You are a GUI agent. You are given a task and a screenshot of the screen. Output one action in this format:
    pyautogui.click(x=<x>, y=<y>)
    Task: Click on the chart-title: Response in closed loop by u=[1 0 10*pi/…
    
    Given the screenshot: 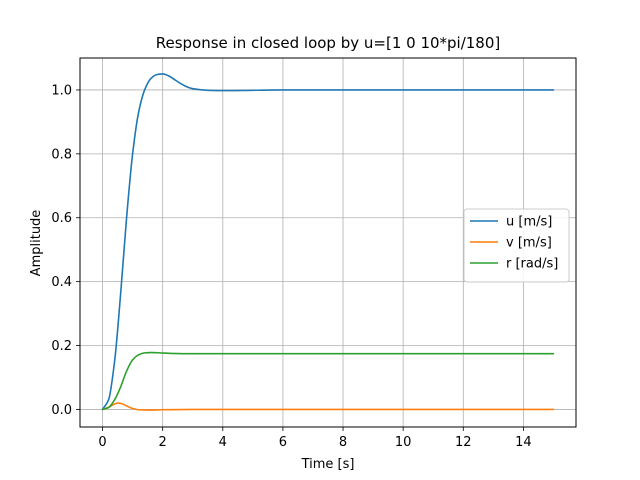 What is the action you would take?
    pyautogui.click(x=328, y=43)
    